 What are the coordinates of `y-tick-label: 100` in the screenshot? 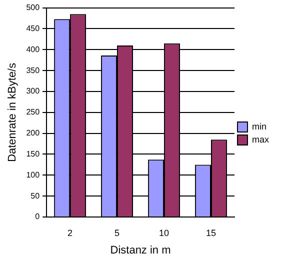 It's located at (33, 175).